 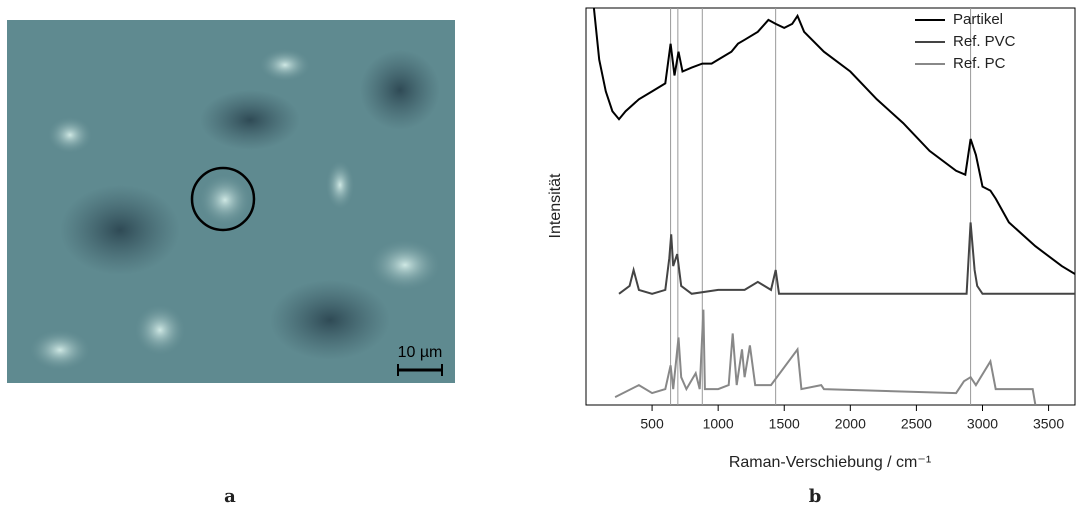 What do you see at coordinates (1048, 424) in the screenshot?
I see `x-tick-label: 3500` at bounding box center [1048, 424].